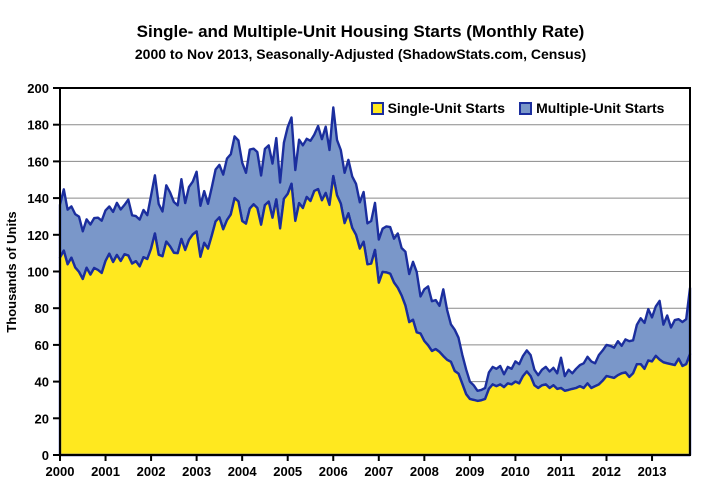  I want to click on y-tick-label: 200, so click(38, 88).